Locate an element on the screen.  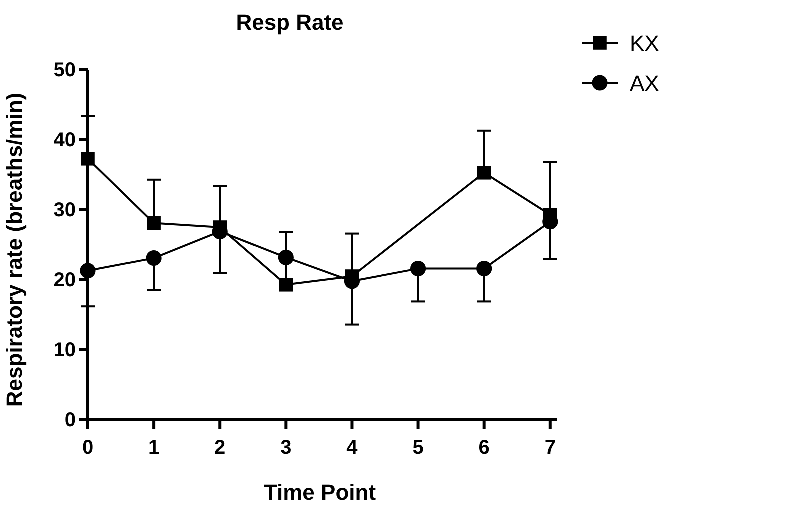
legend-label: KX is located at coordinates (645, 43).